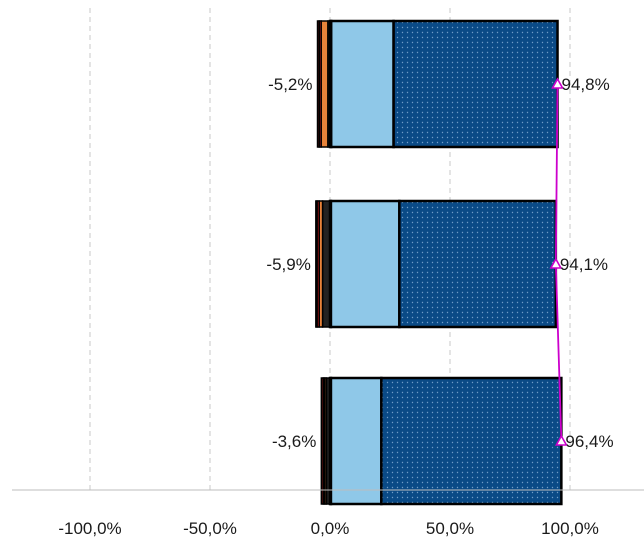 This screenshot has height=545, width=644. Describe the element at coordinates (210, 528) in the screenshot. I see `x-tick-label: -50,0%` at that location.